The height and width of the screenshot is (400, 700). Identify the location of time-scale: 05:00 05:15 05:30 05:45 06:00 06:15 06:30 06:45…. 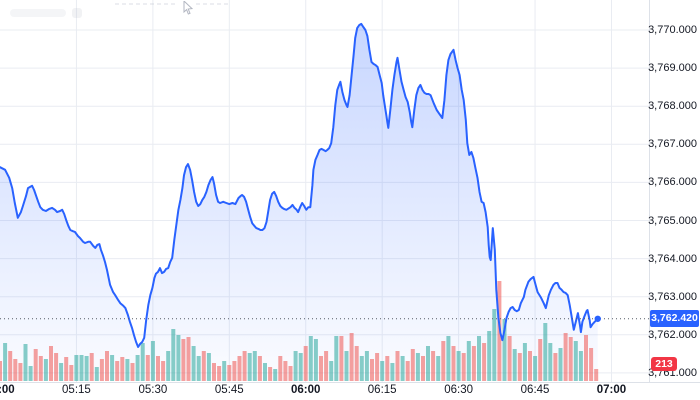
(350, 391).